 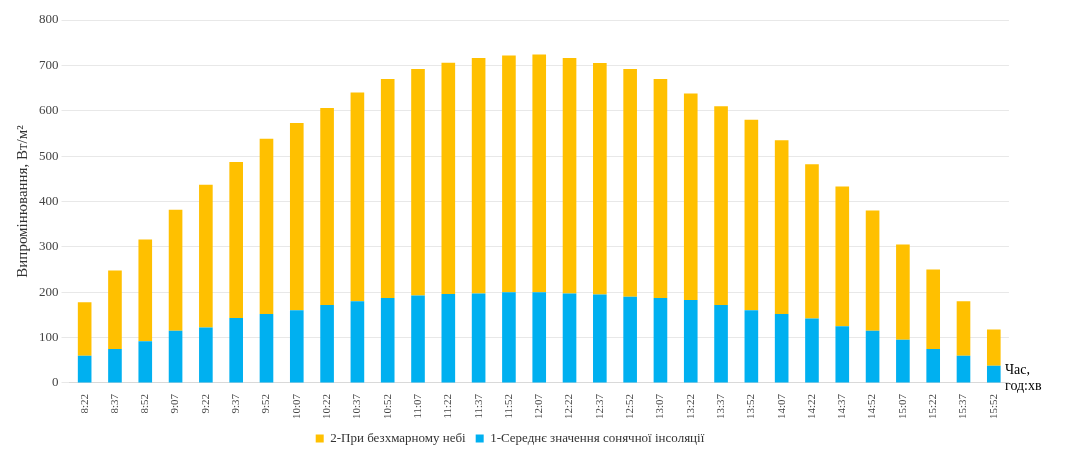 I want to click on y-tick-label: 600, so click(x=49, y=110).